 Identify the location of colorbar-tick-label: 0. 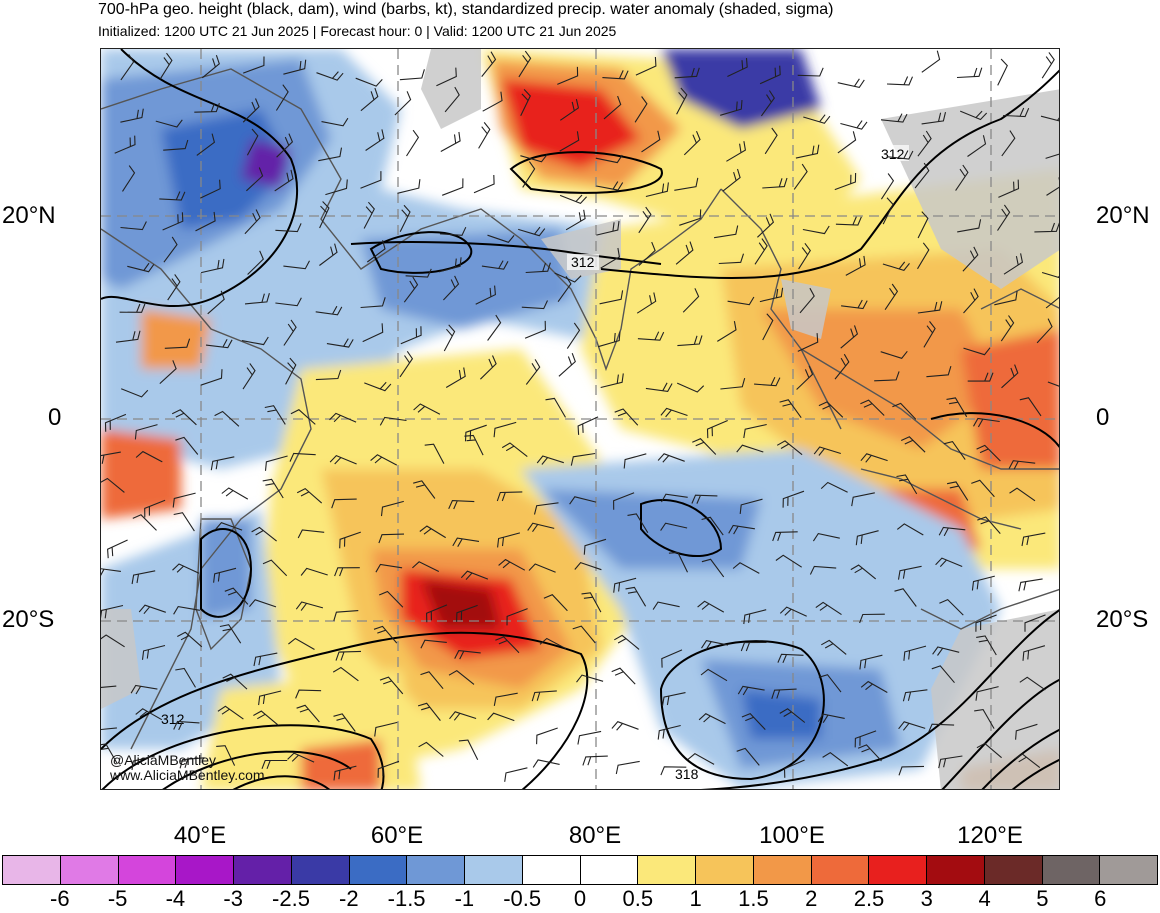
(580, 898).